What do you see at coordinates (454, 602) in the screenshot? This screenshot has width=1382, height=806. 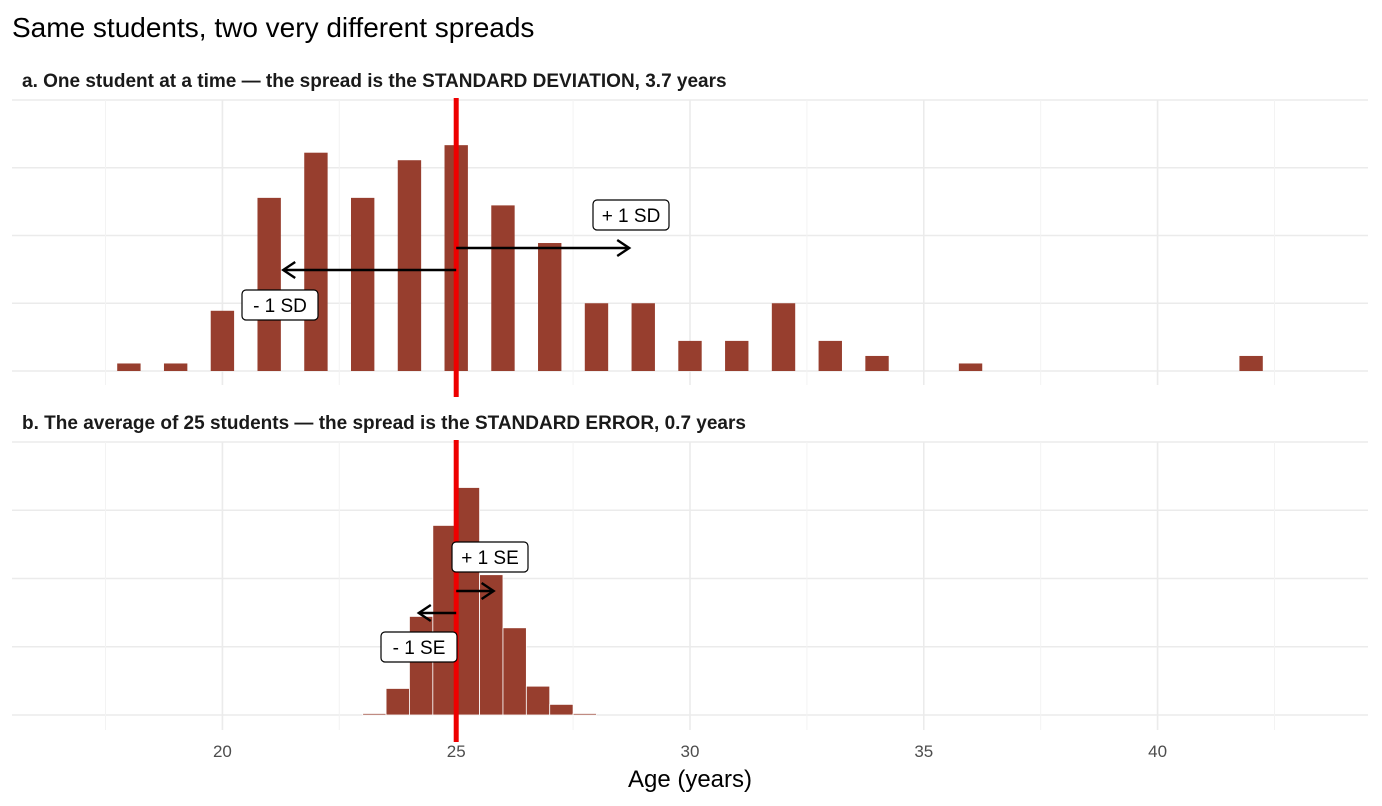 I see `panel-b-annotations: + 1 SE - 1 SE` at bounding box center [454, 602].